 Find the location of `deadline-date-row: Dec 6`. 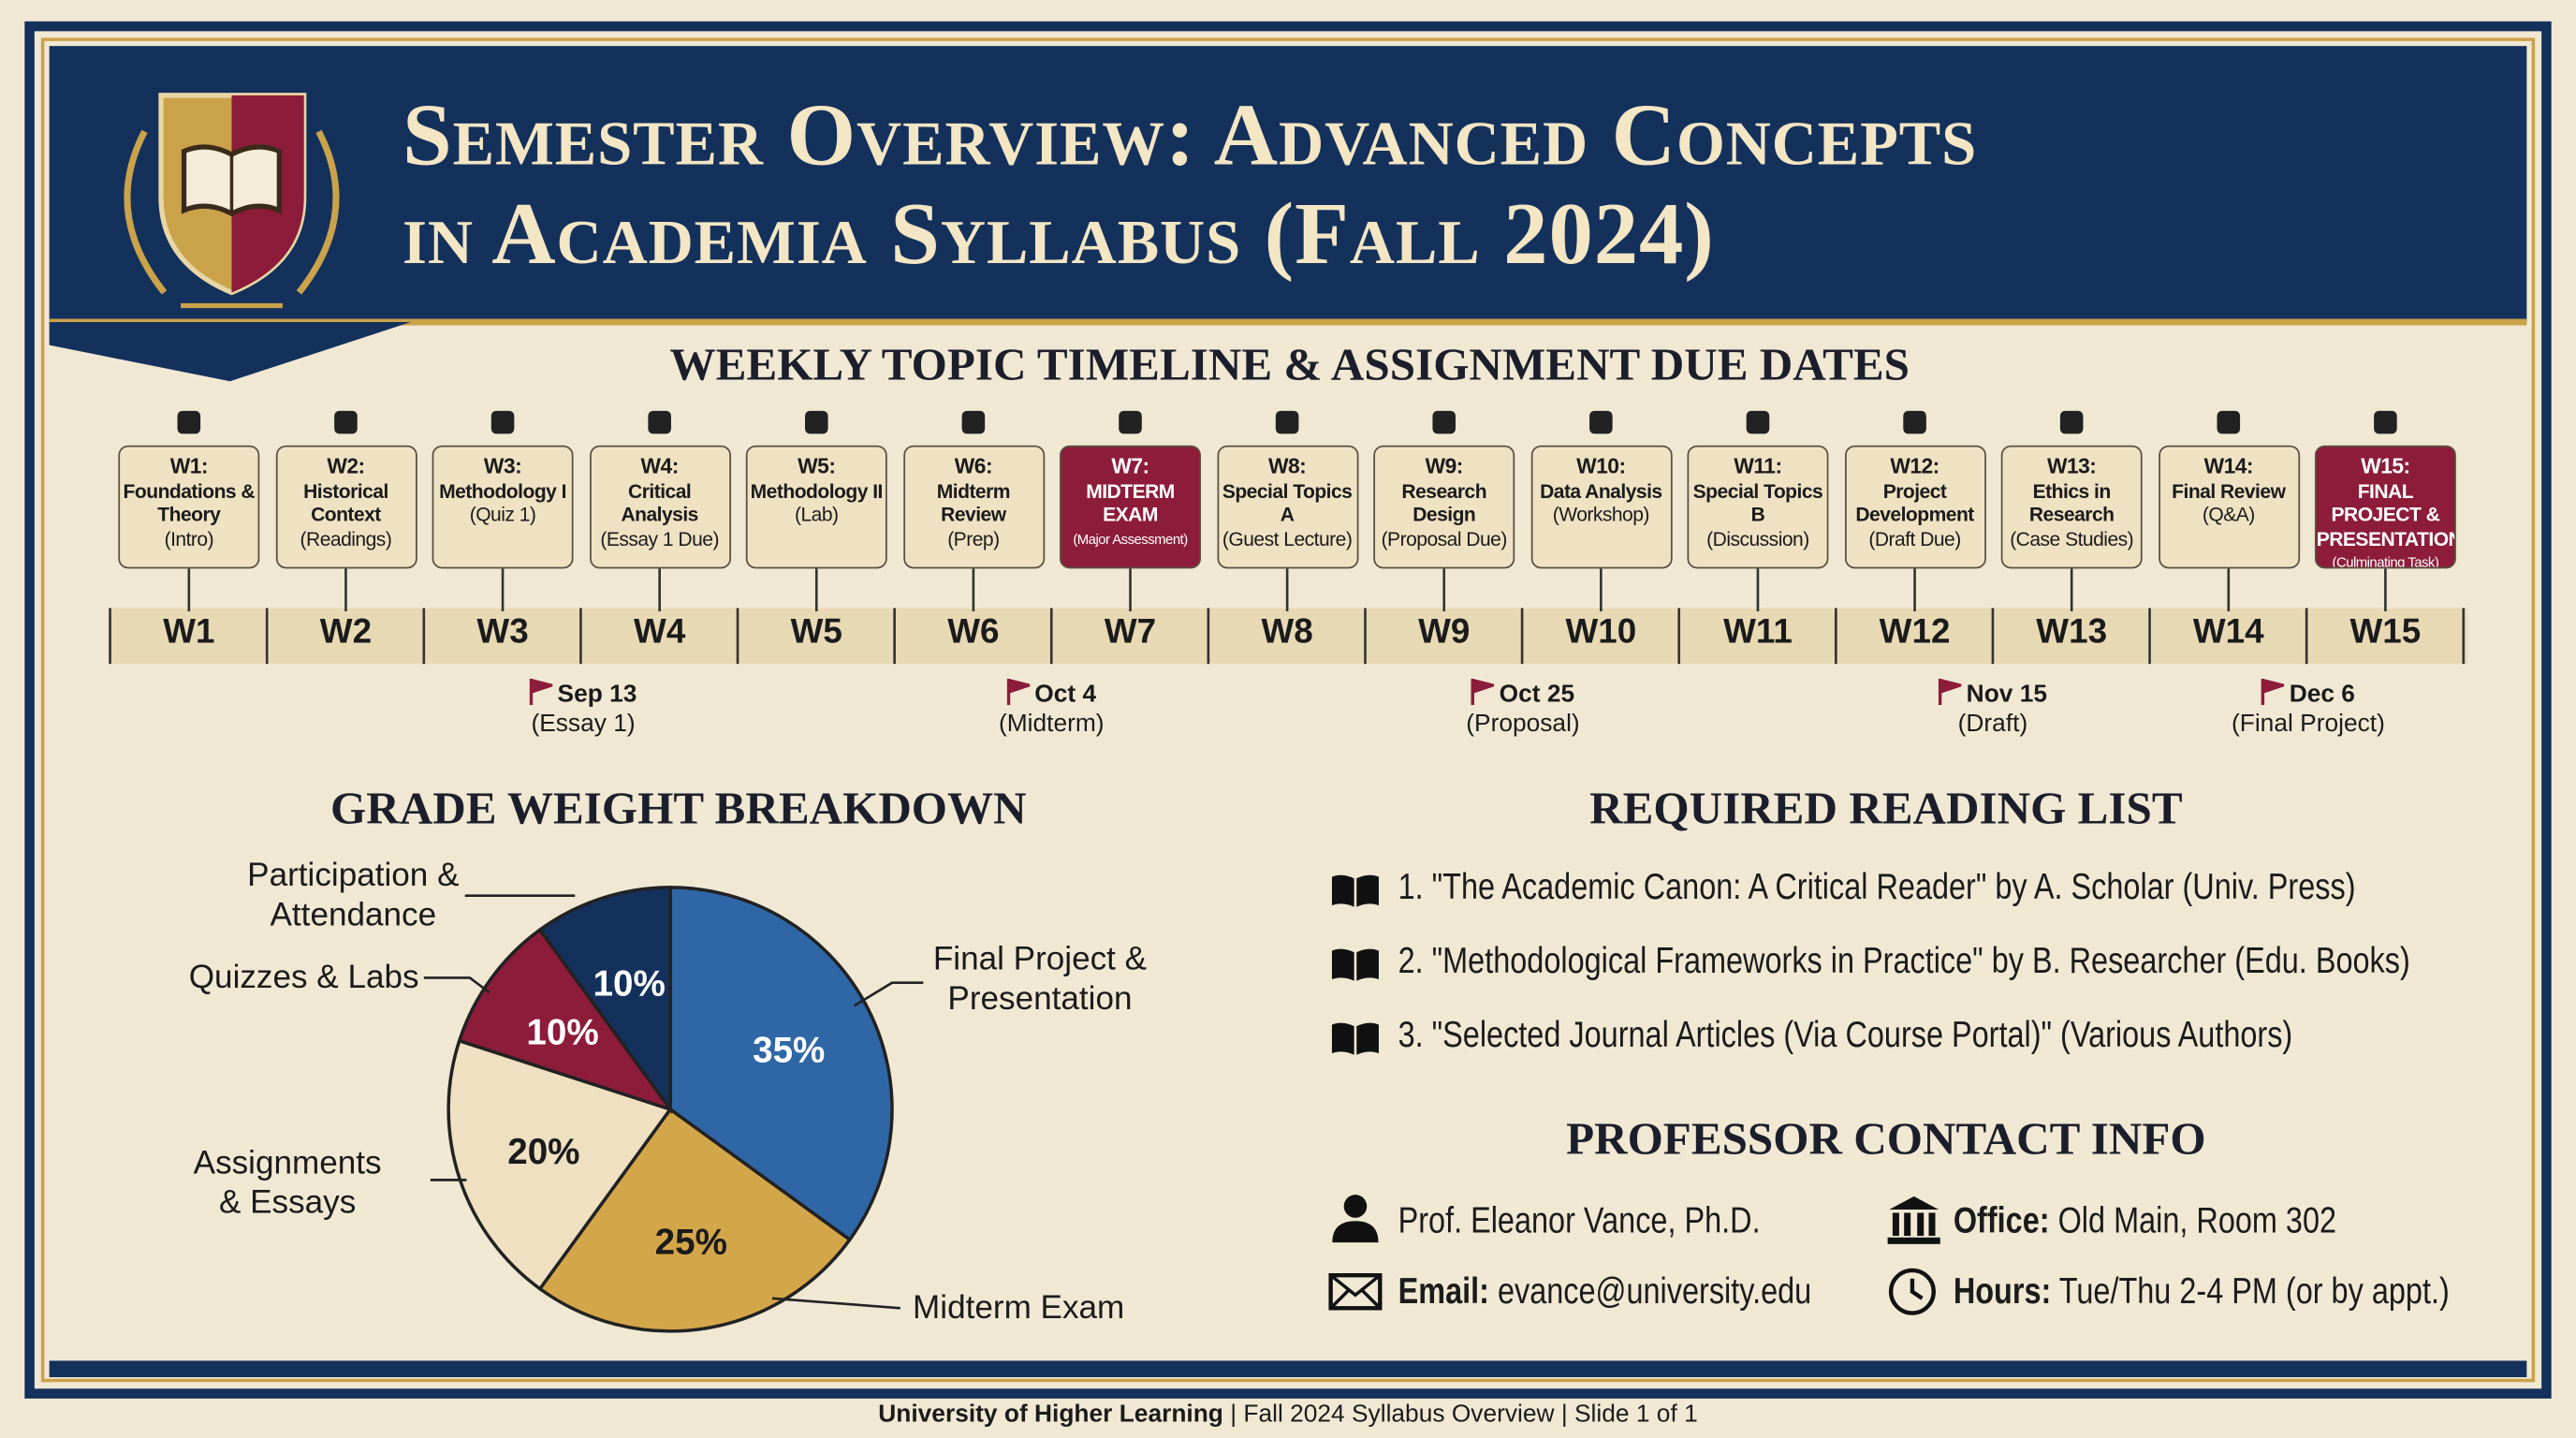

deadline-date-row: Dec 6 is located at coordinates (2308, 694).